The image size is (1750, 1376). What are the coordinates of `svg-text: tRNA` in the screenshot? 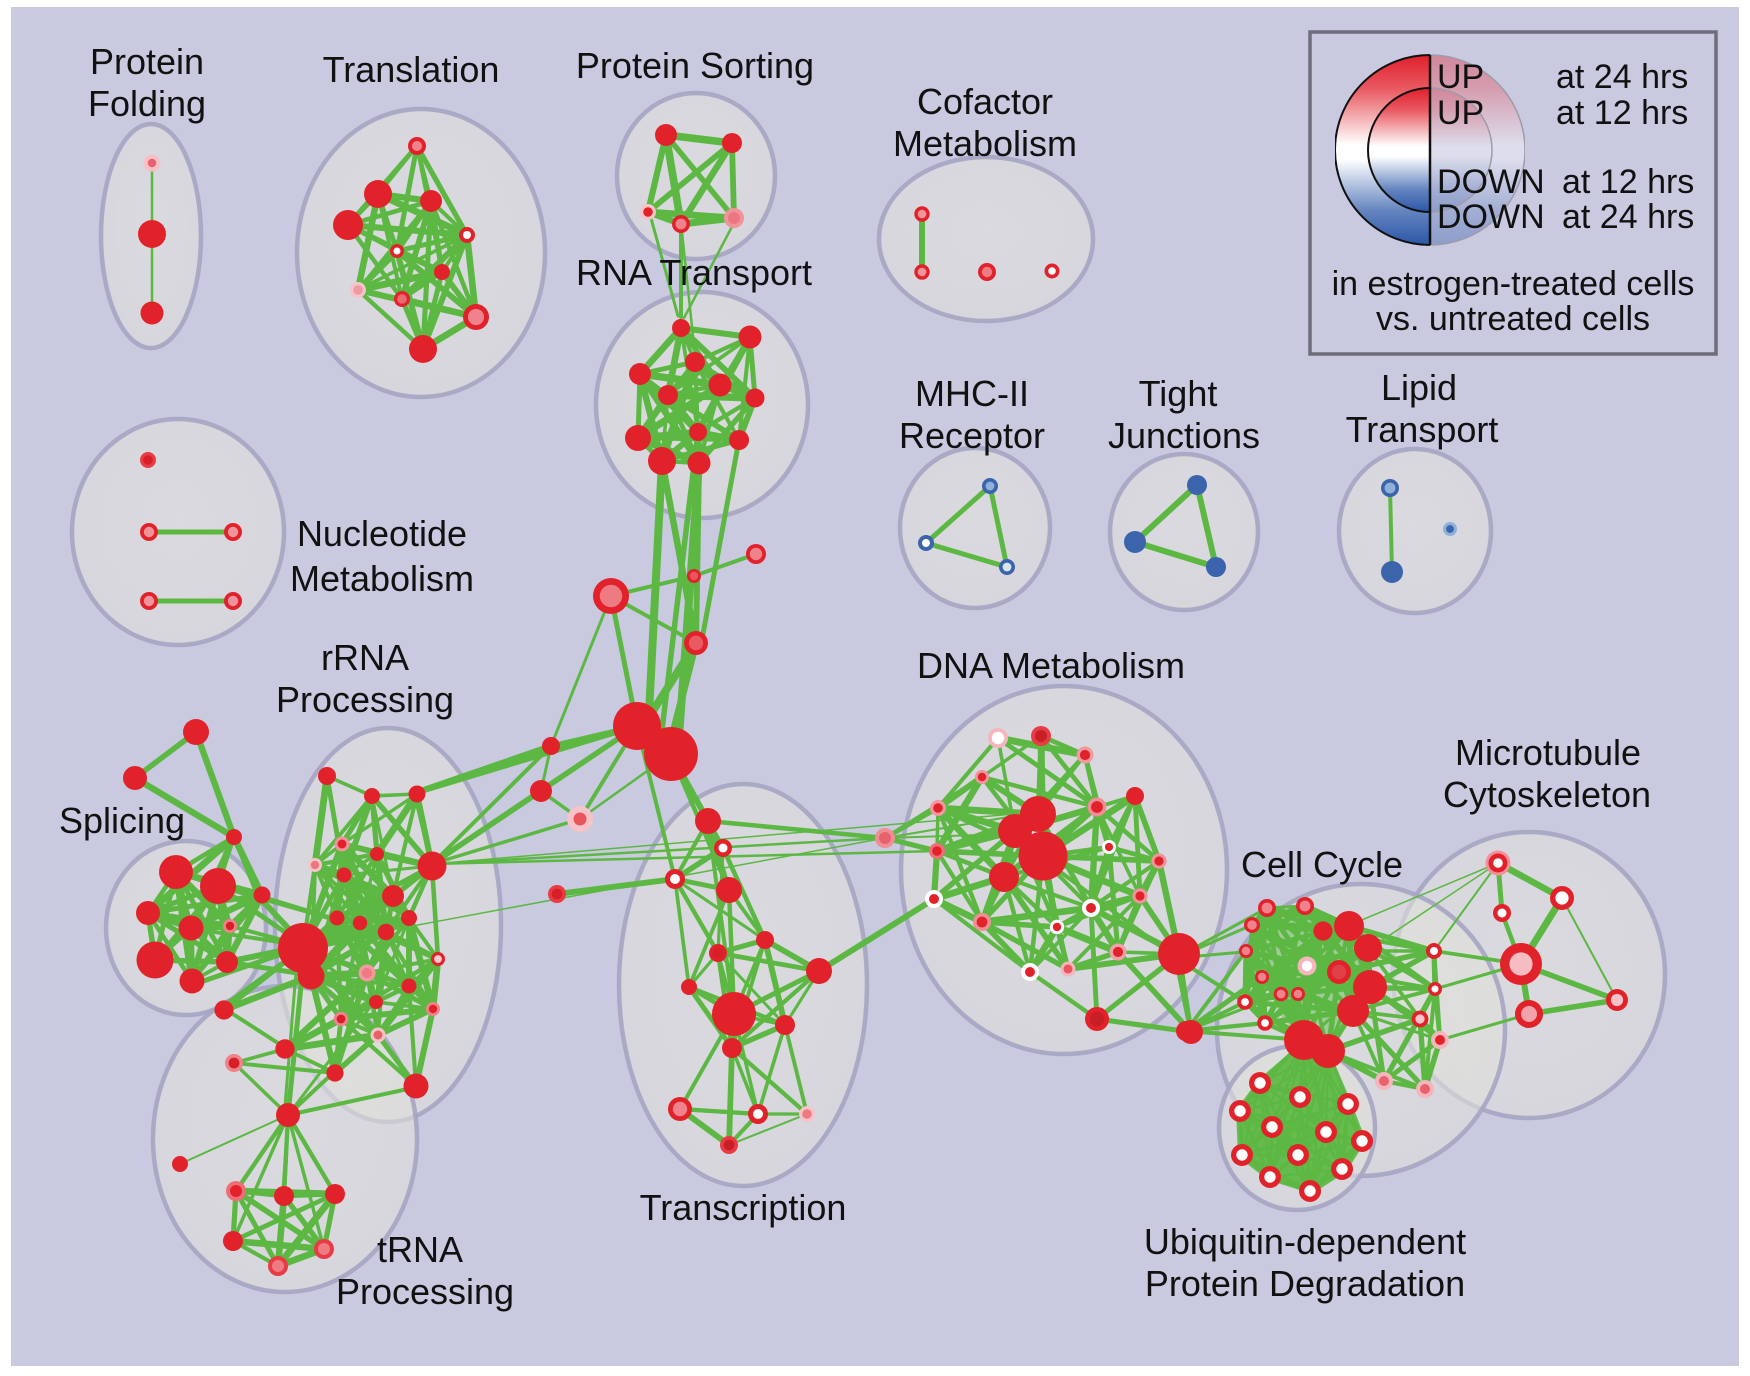 It's located at (420, 1249).